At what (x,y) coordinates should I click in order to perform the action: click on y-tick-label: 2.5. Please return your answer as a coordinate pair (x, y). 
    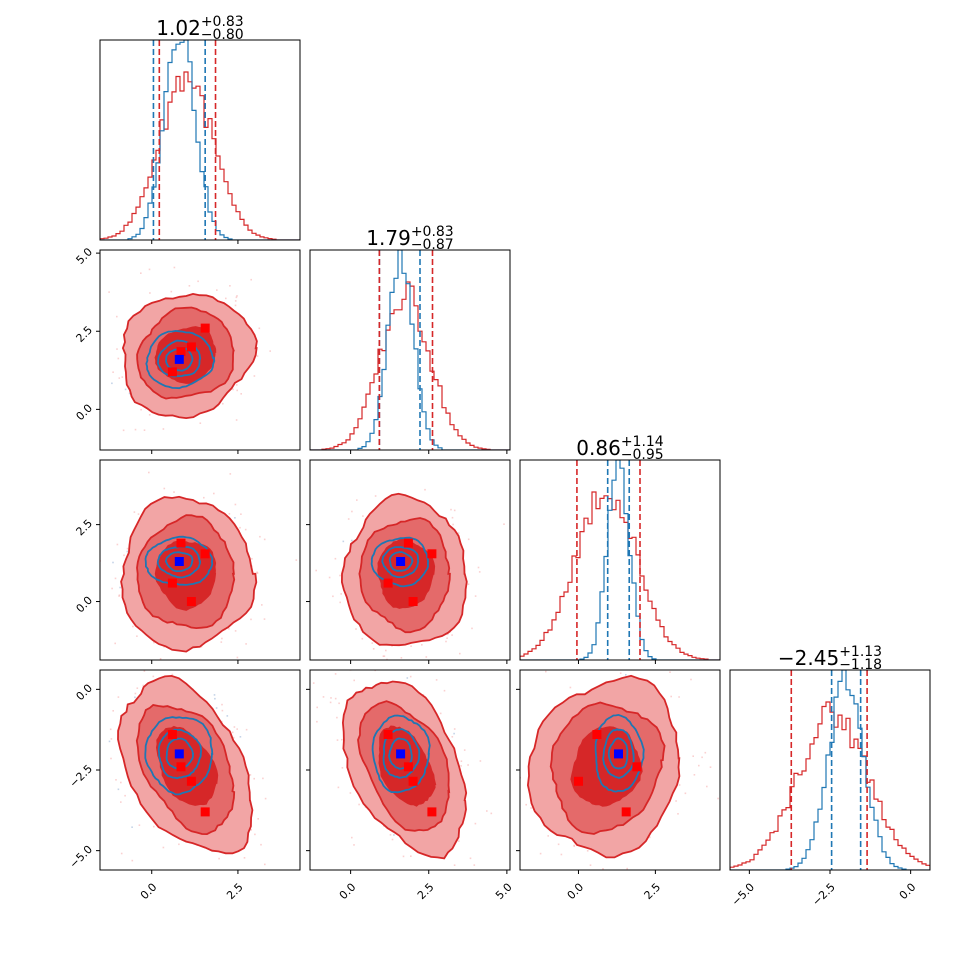
    Looking at the image, I should click on (85, 334).